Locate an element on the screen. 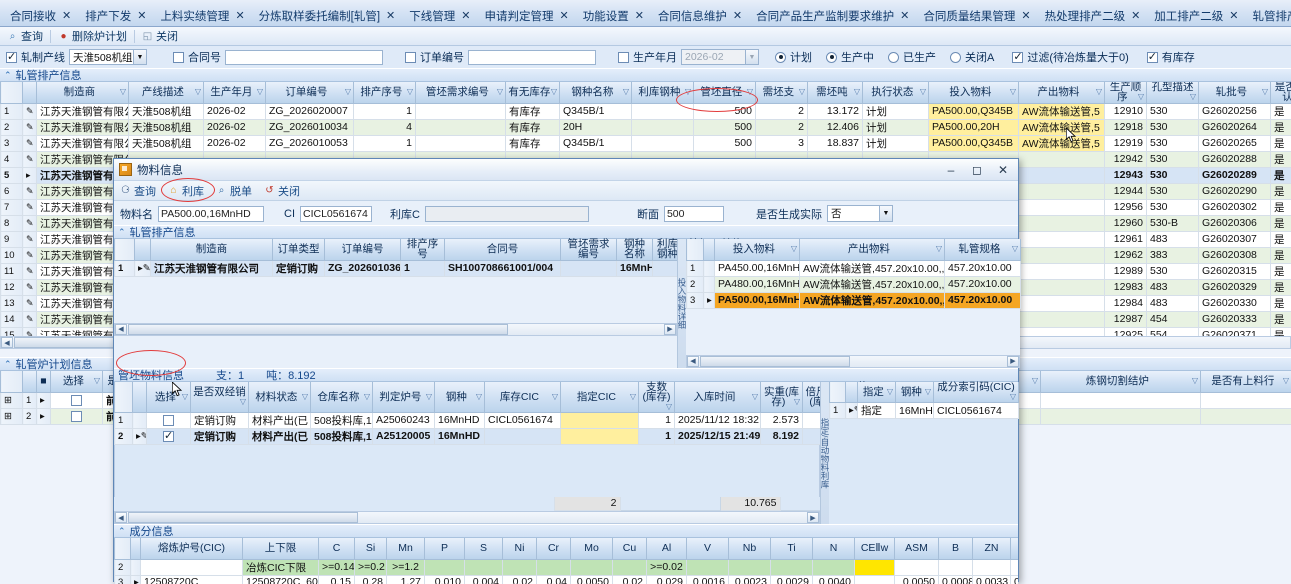  tab-2: 上料实绩管理 ✕ is located at coordinates (201, 15).